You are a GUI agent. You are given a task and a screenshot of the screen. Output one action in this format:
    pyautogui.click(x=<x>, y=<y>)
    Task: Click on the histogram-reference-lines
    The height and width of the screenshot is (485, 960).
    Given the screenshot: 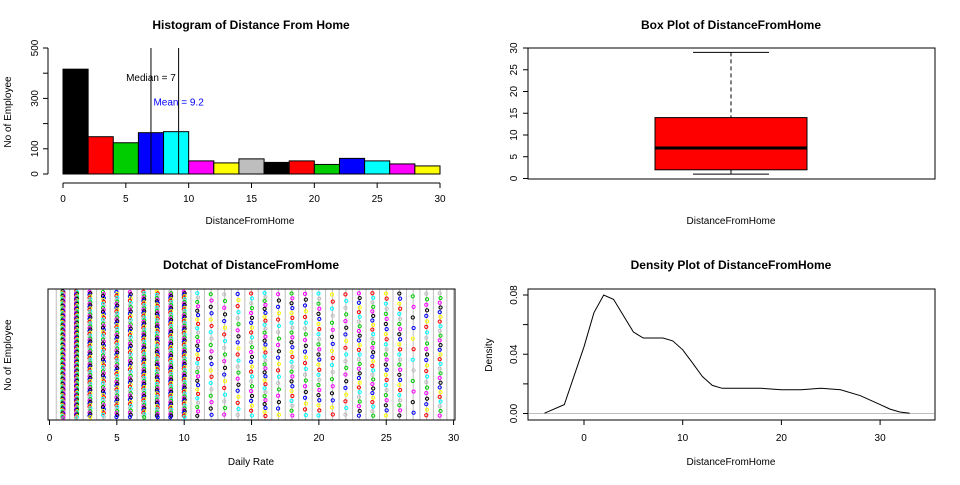 What is the action you would take?
    pyautogui.click(x=165, y=111)
    